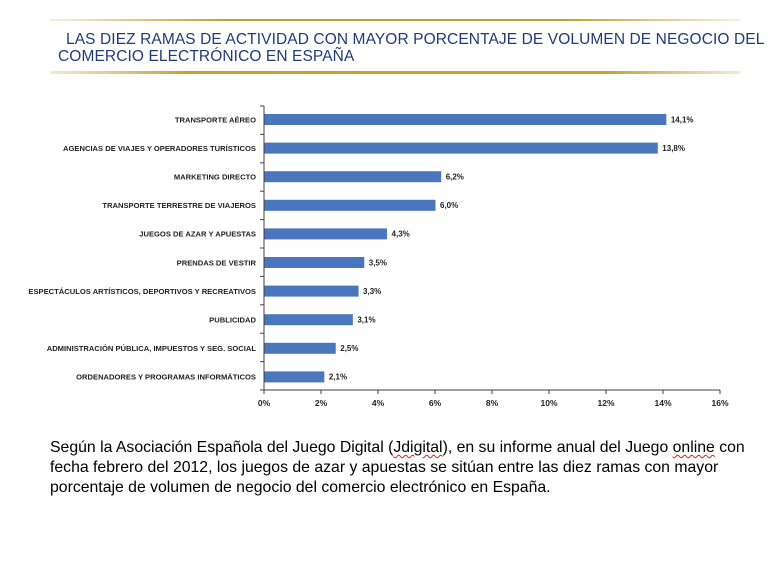 The image size is (768, 576). I want to click on data-label: 3,5%, so click(378, 262).